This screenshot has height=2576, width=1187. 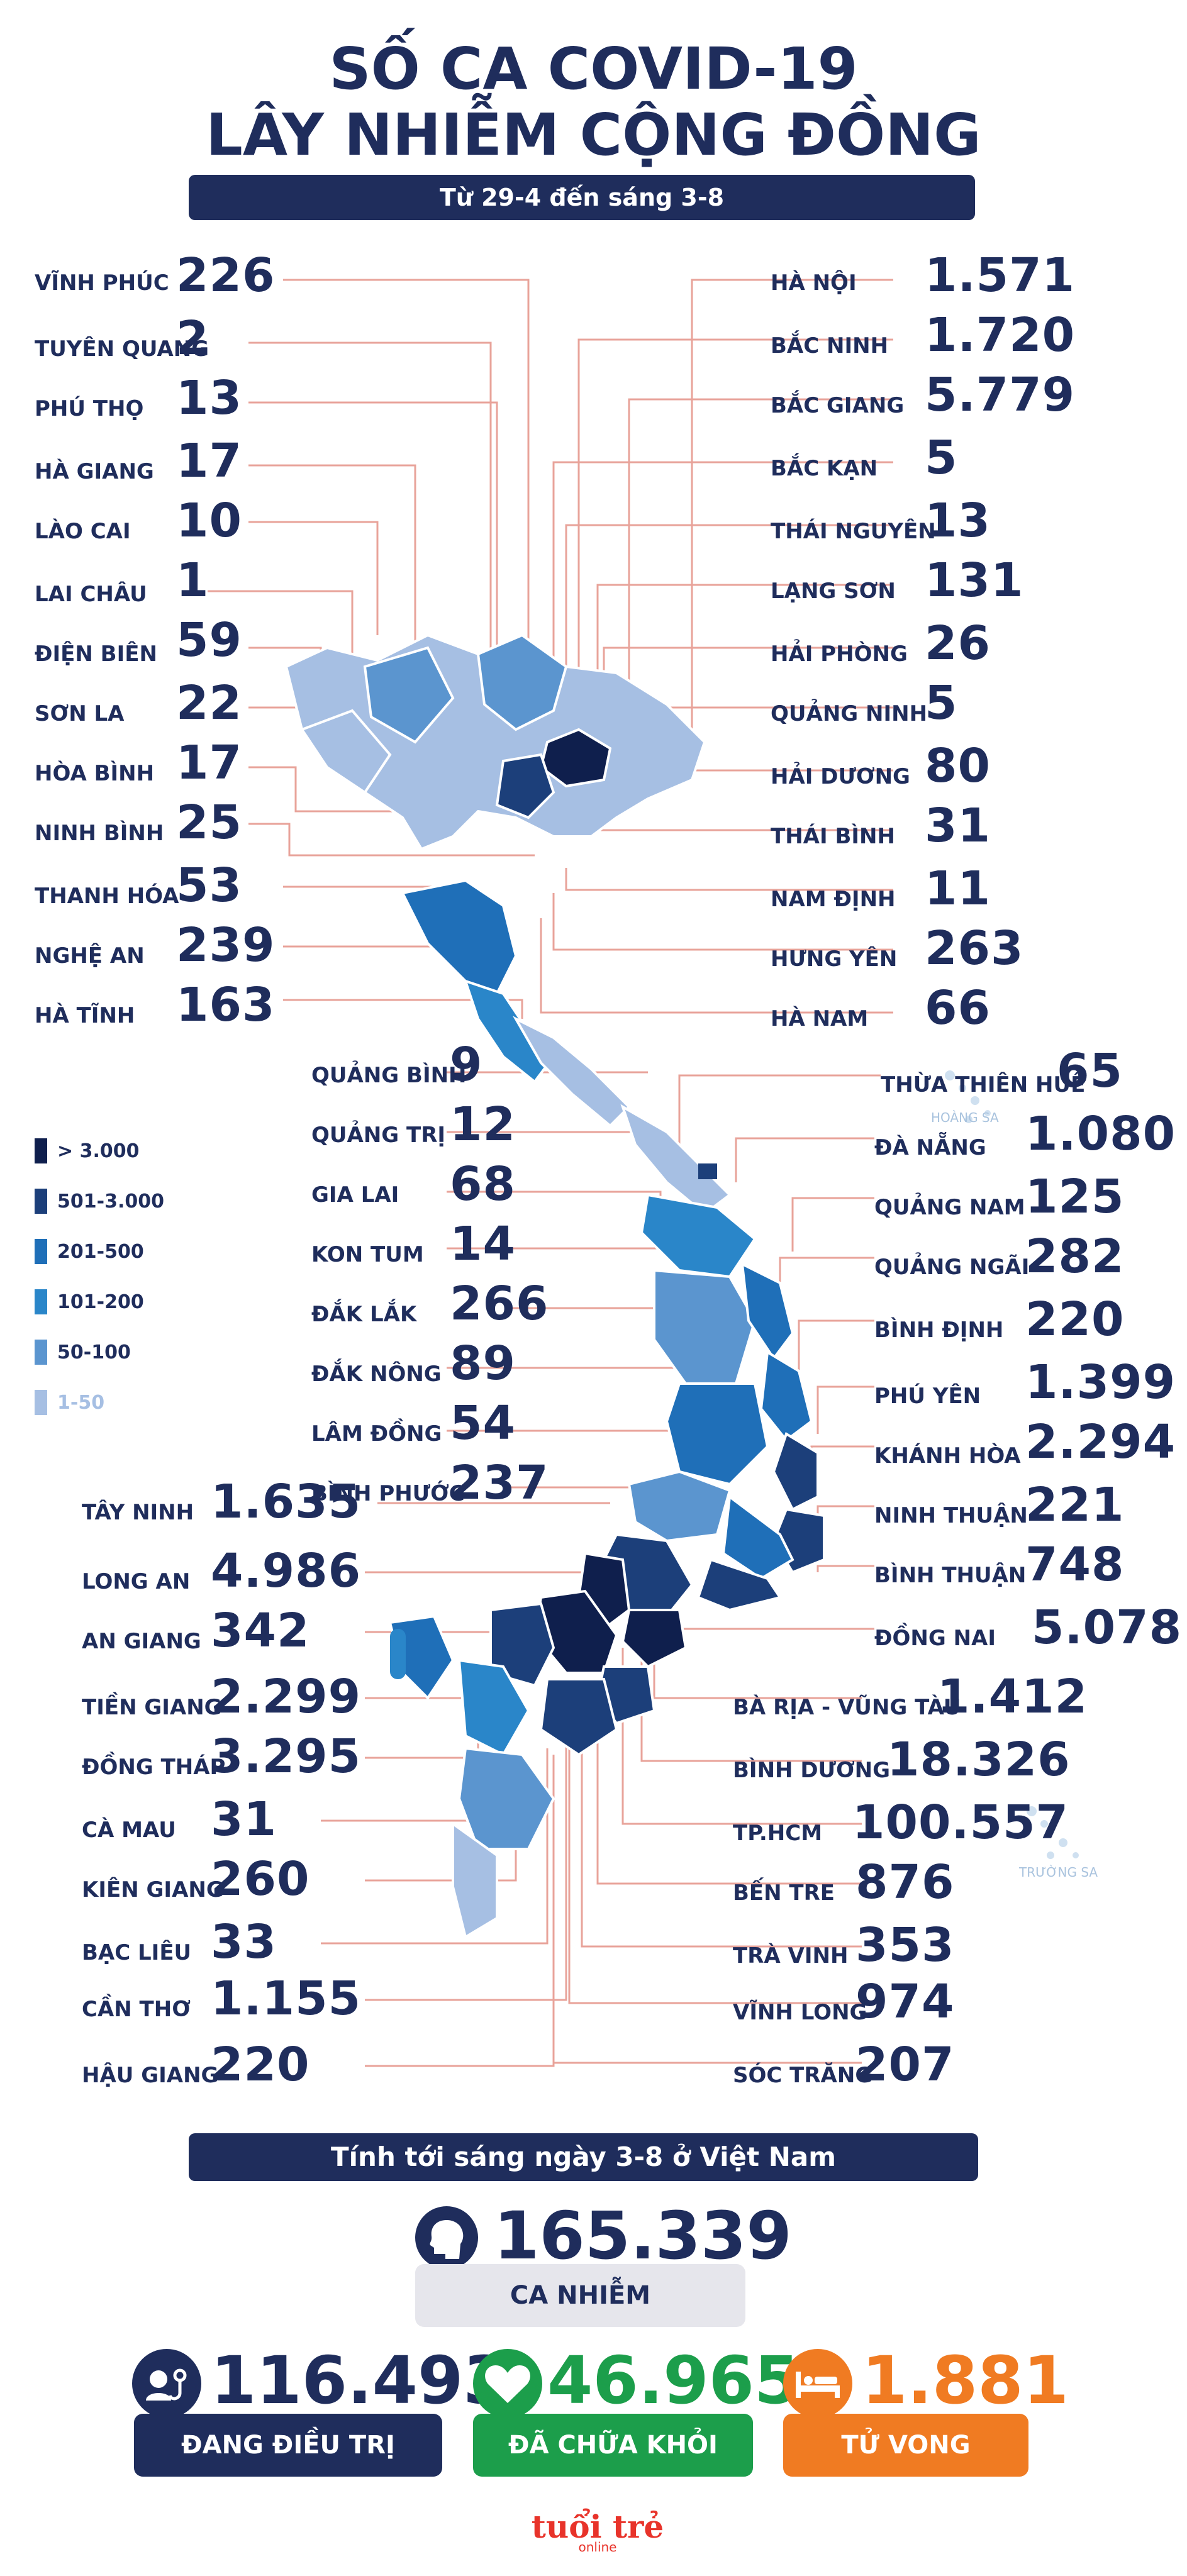 What do you see at coordinates (643, 2235) in the screenshot?
I see `total-cases-value: 165.339` at bounding box center [643, 2235].